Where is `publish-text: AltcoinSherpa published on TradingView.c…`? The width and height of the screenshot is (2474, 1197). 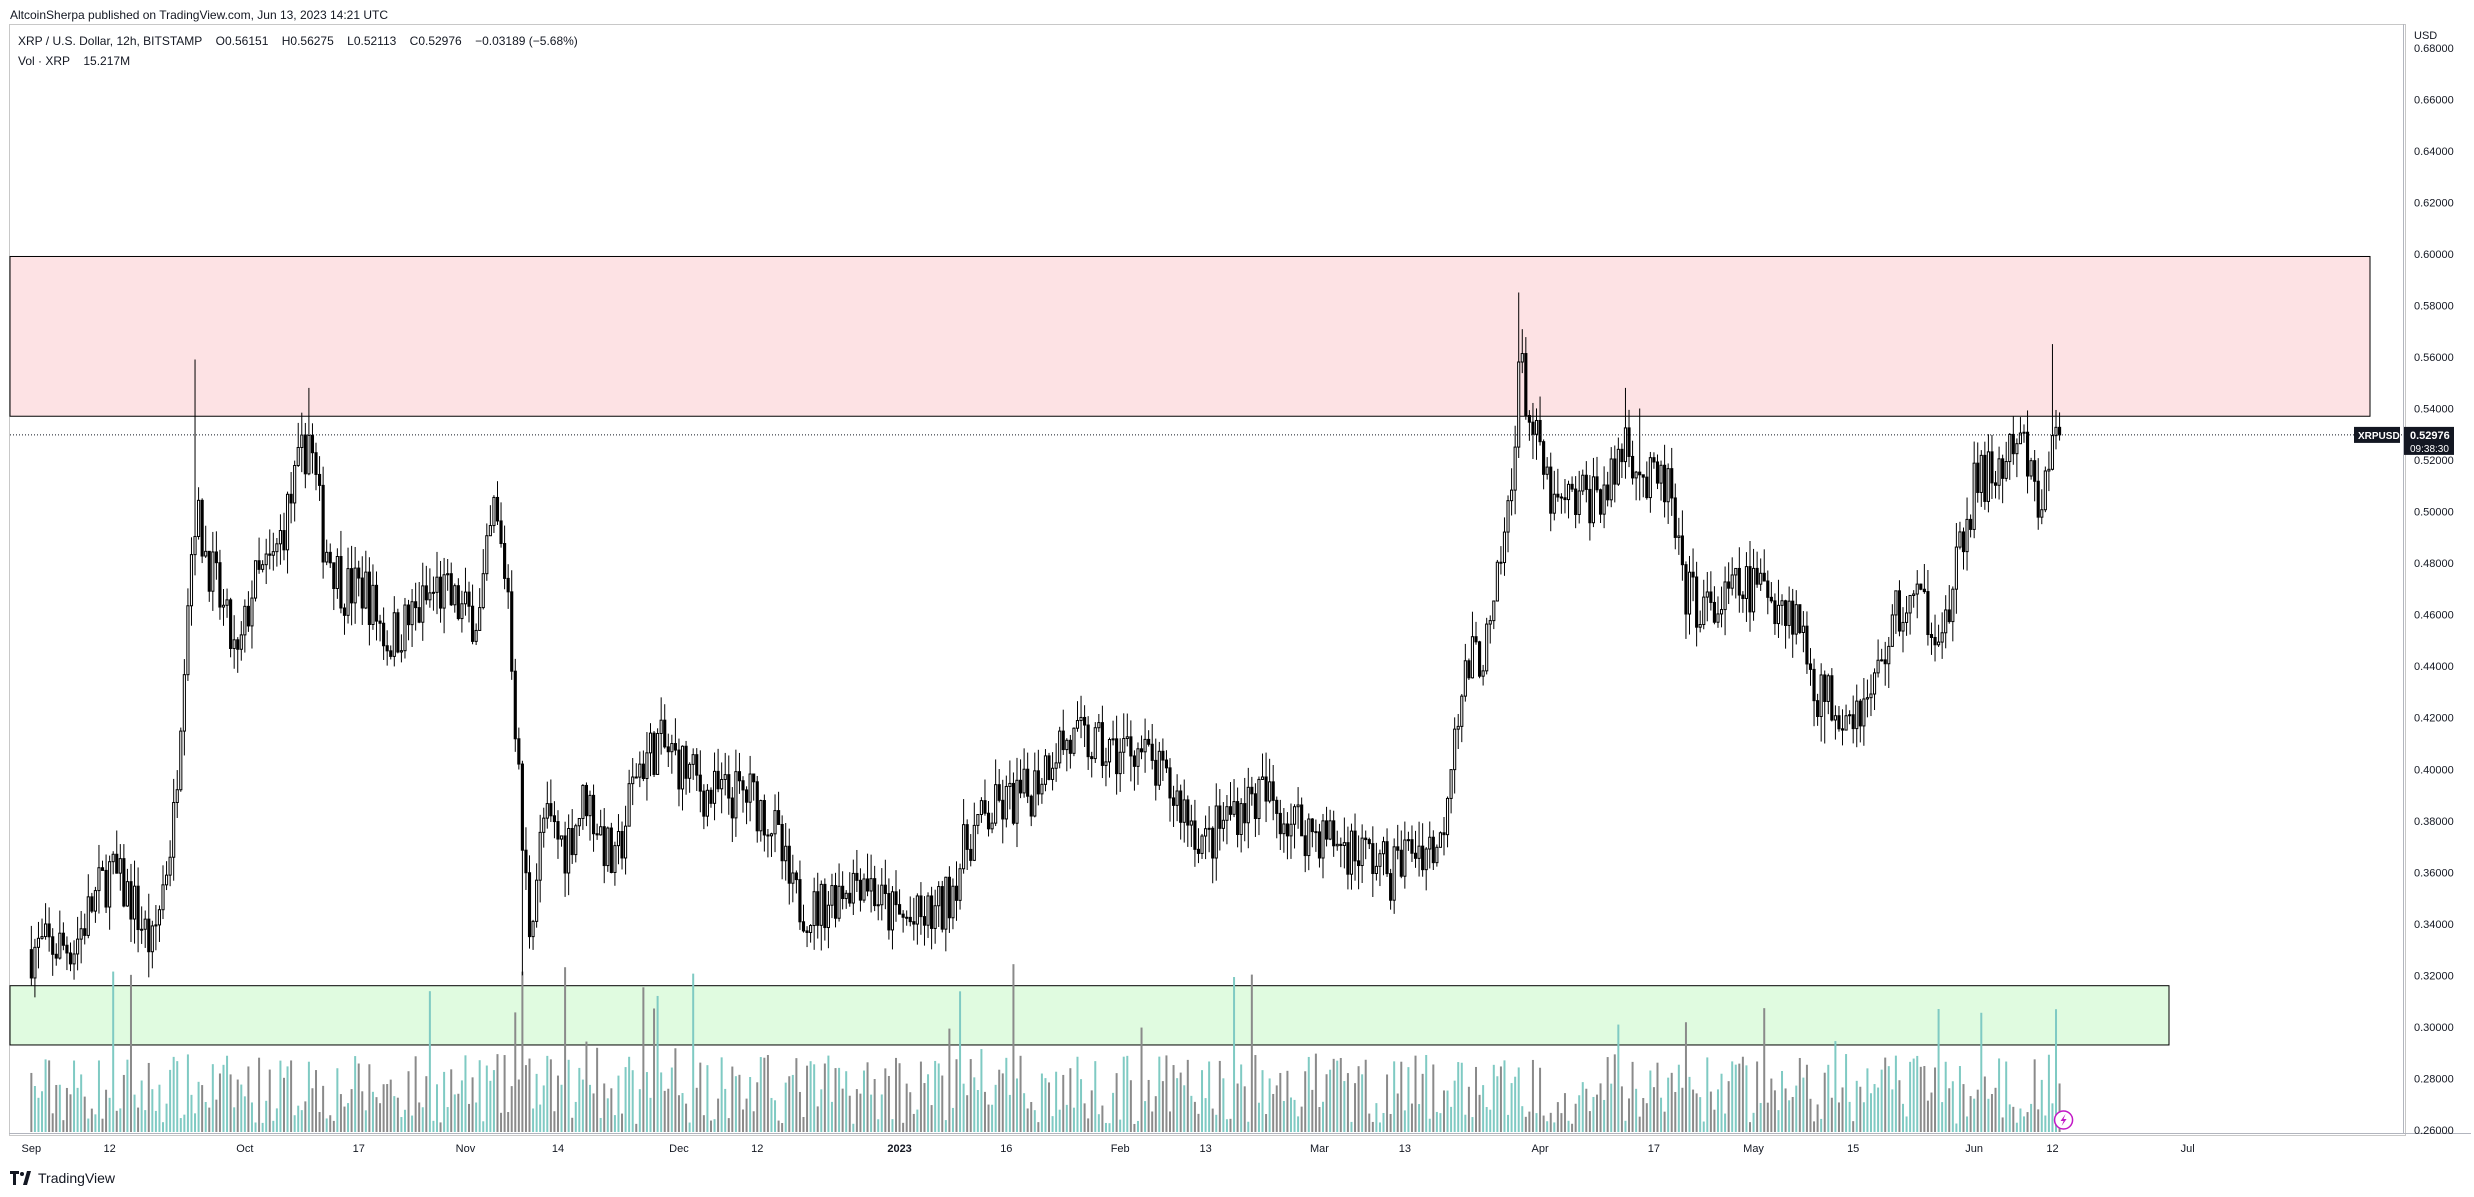 publish-text: AltcoinSherpa published on TradingView.c… is located at coordinates (199, 15).